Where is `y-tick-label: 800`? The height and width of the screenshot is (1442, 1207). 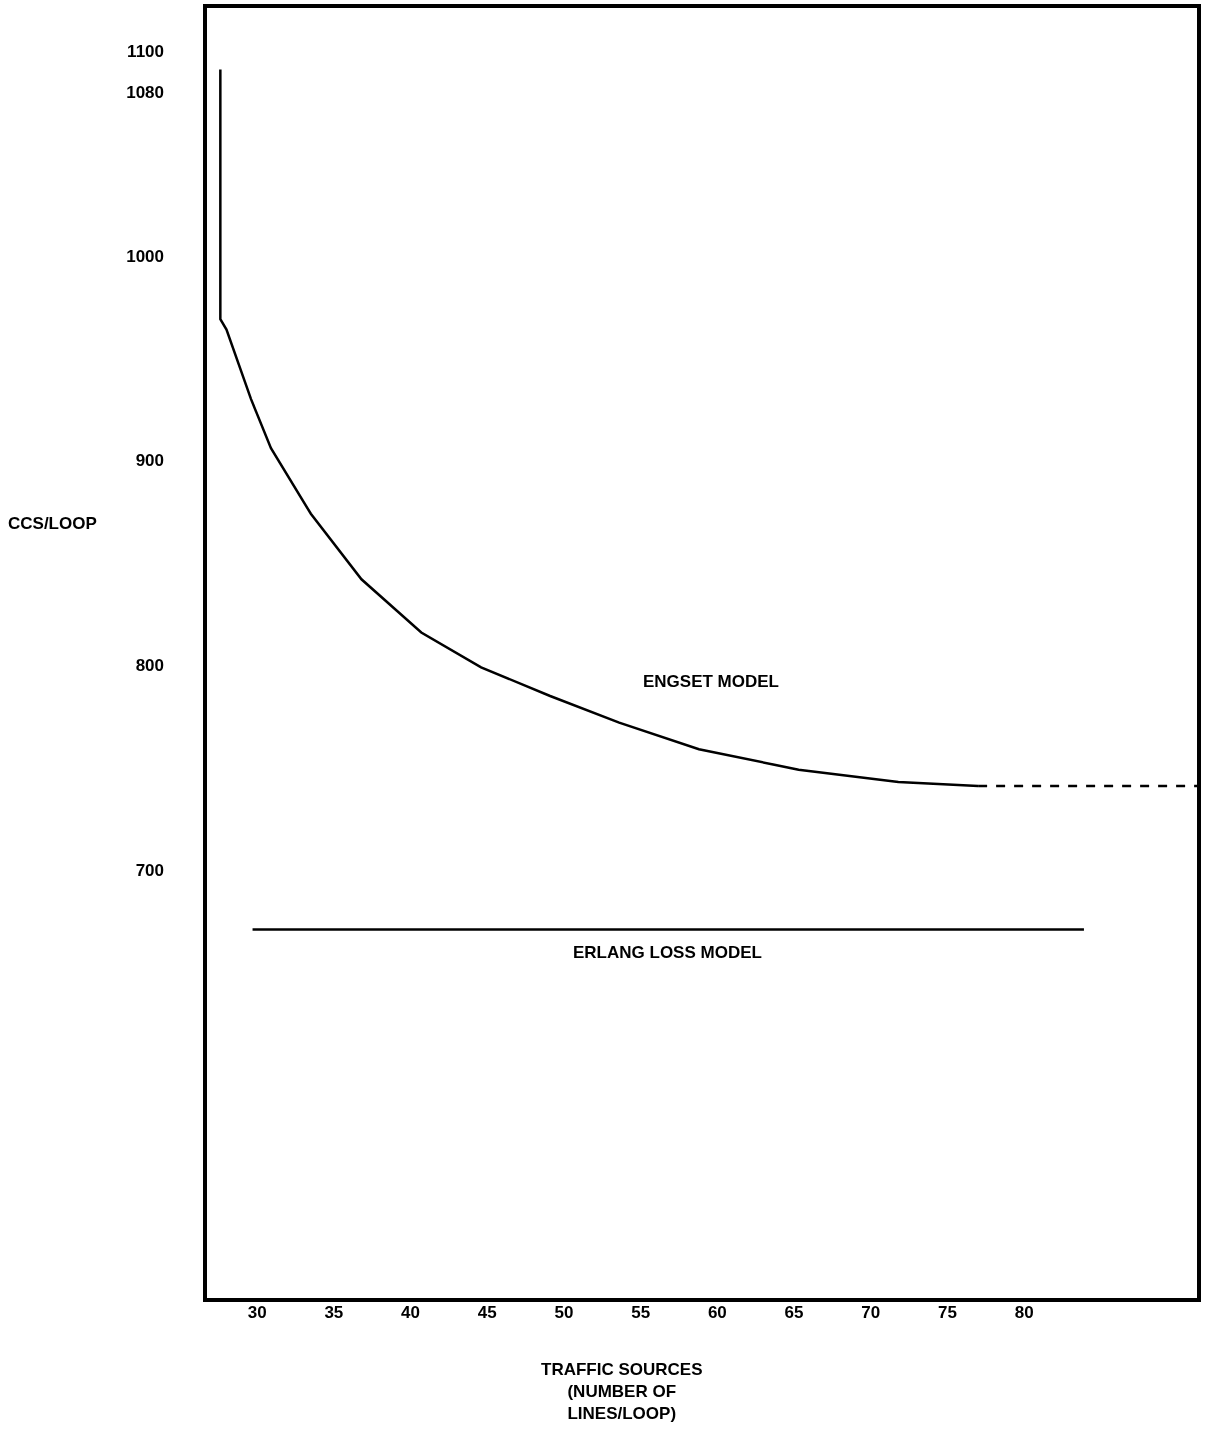 y-tick-label: 800 is located at coordinates (149, 666).